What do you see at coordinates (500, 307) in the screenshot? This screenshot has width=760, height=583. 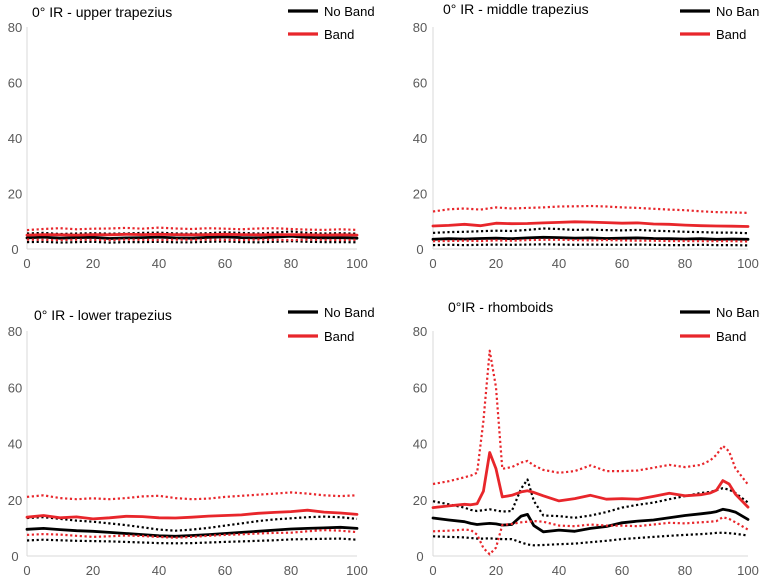 I see `chart-title: 0°IR - rhomboids` at bounding box center [500, 307].